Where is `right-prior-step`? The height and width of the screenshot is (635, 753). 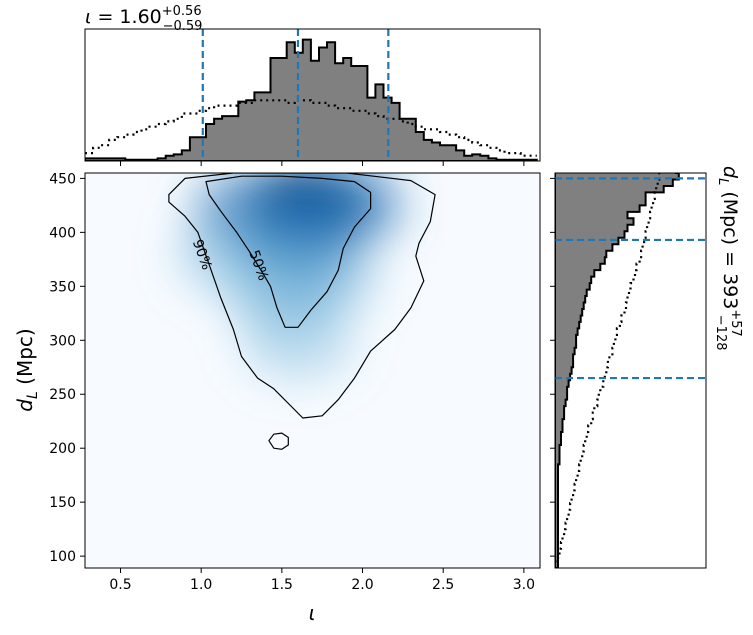 right-prior-step is located at coordinates (608, 370).